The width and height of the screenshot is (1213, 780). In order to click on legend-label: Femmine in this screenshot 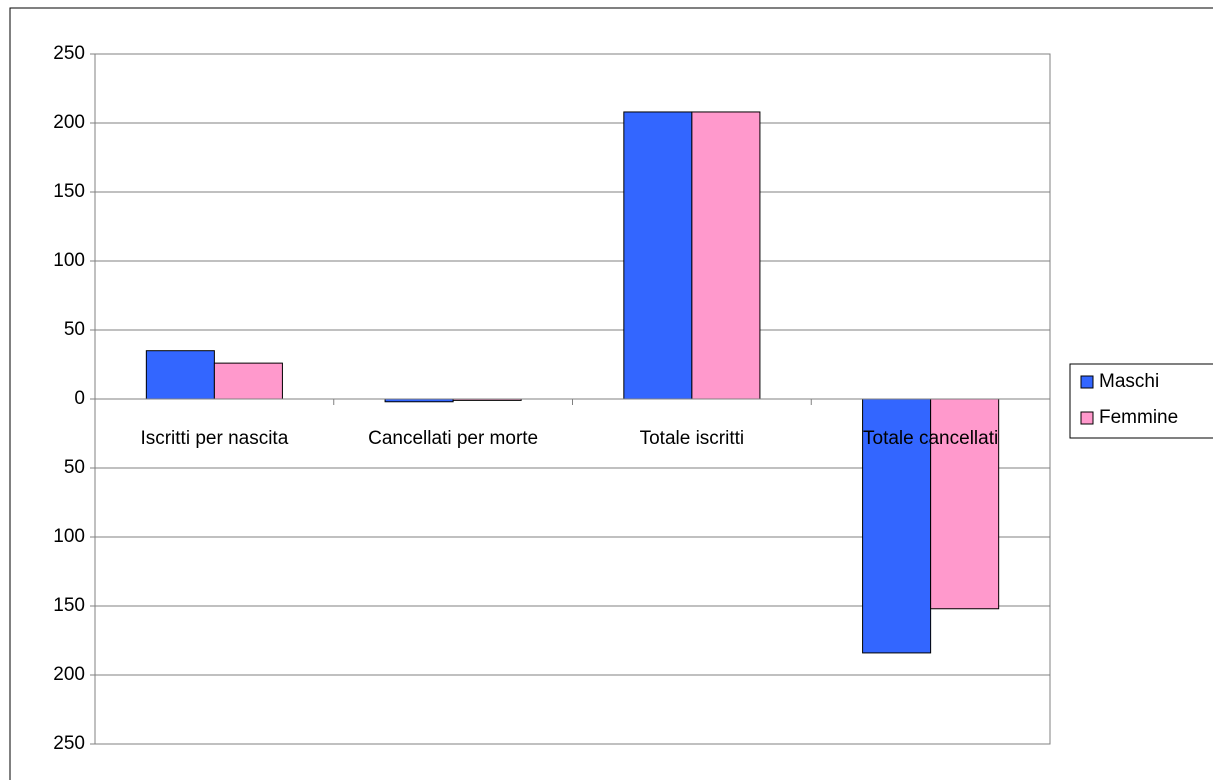, I will do `click(1138, 417)`.